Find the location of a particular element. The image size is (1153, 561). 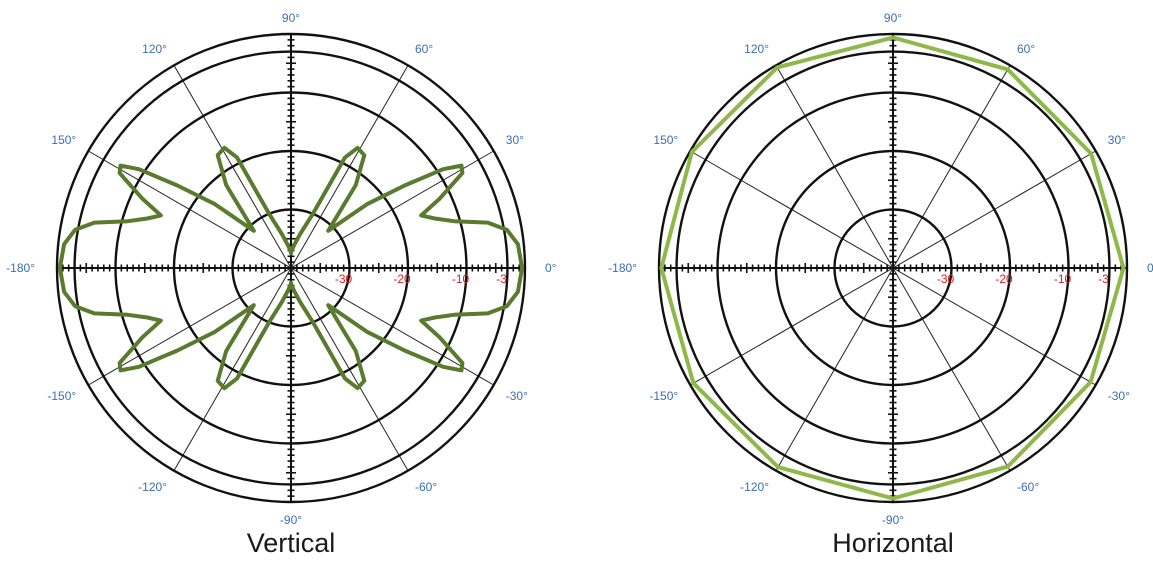

chart-title: Vertical is located at coordinates (291, 543).